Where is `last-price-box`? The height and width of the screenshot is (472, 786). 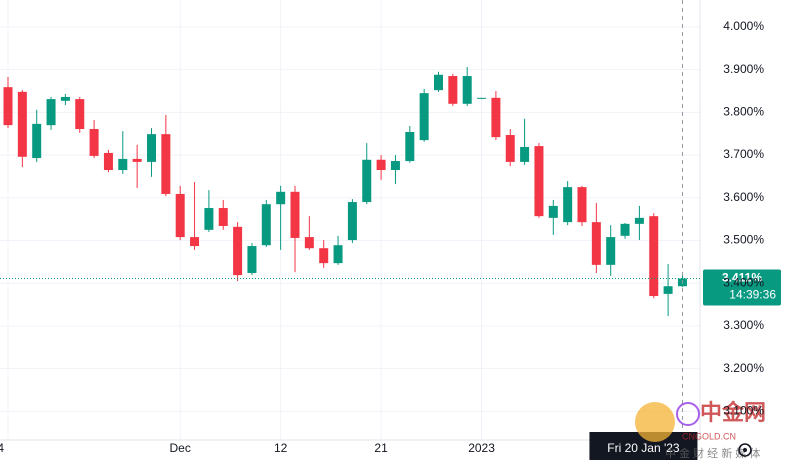
last-price-box is located at coordinates (742, 287).